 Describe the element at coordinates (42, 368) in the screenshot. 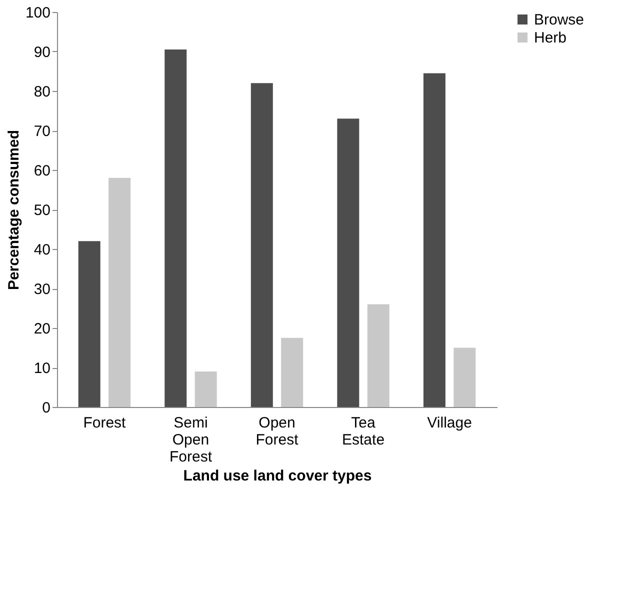

I see `y-tick-label: 10` at that location.